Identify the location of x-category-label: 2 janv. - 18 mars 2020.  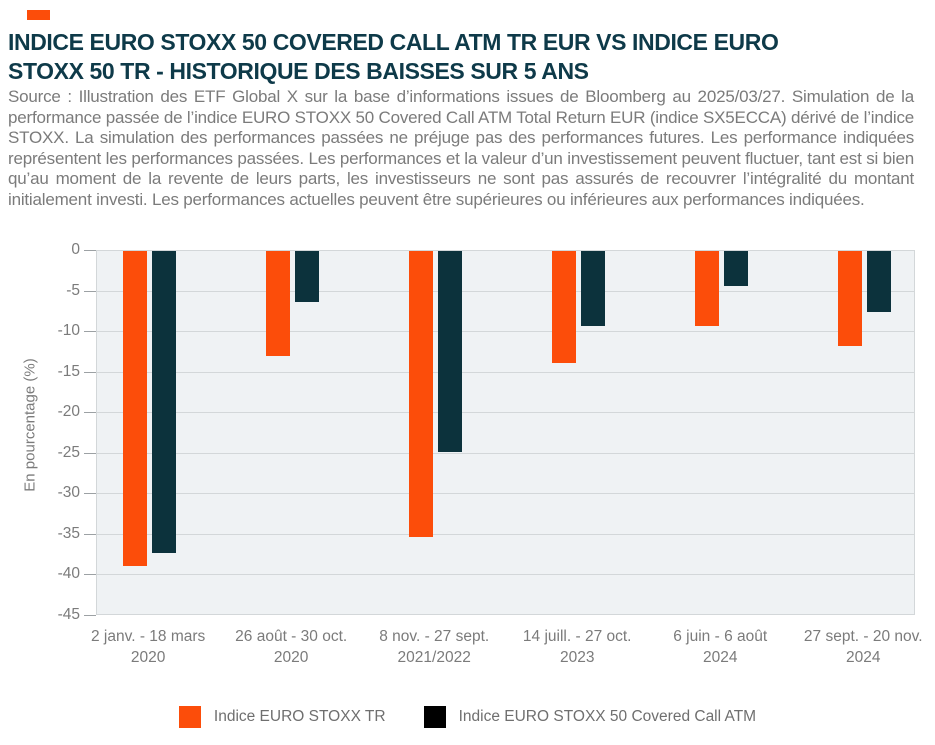
(148, 647).